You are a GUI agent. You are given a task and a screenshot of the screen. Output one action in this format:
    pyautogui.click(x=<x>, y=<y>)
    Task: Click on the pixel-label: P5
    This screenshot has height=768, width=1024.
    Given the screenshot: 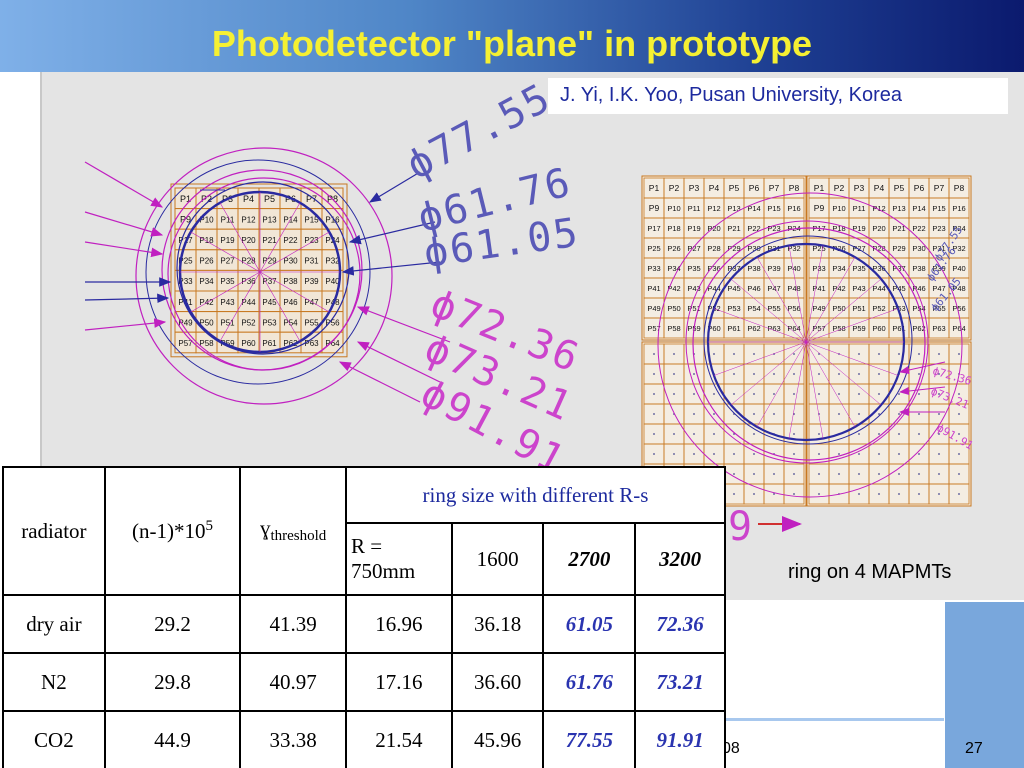 What is the action you would take?
    pyautogui.click(x=899, y=188)
    